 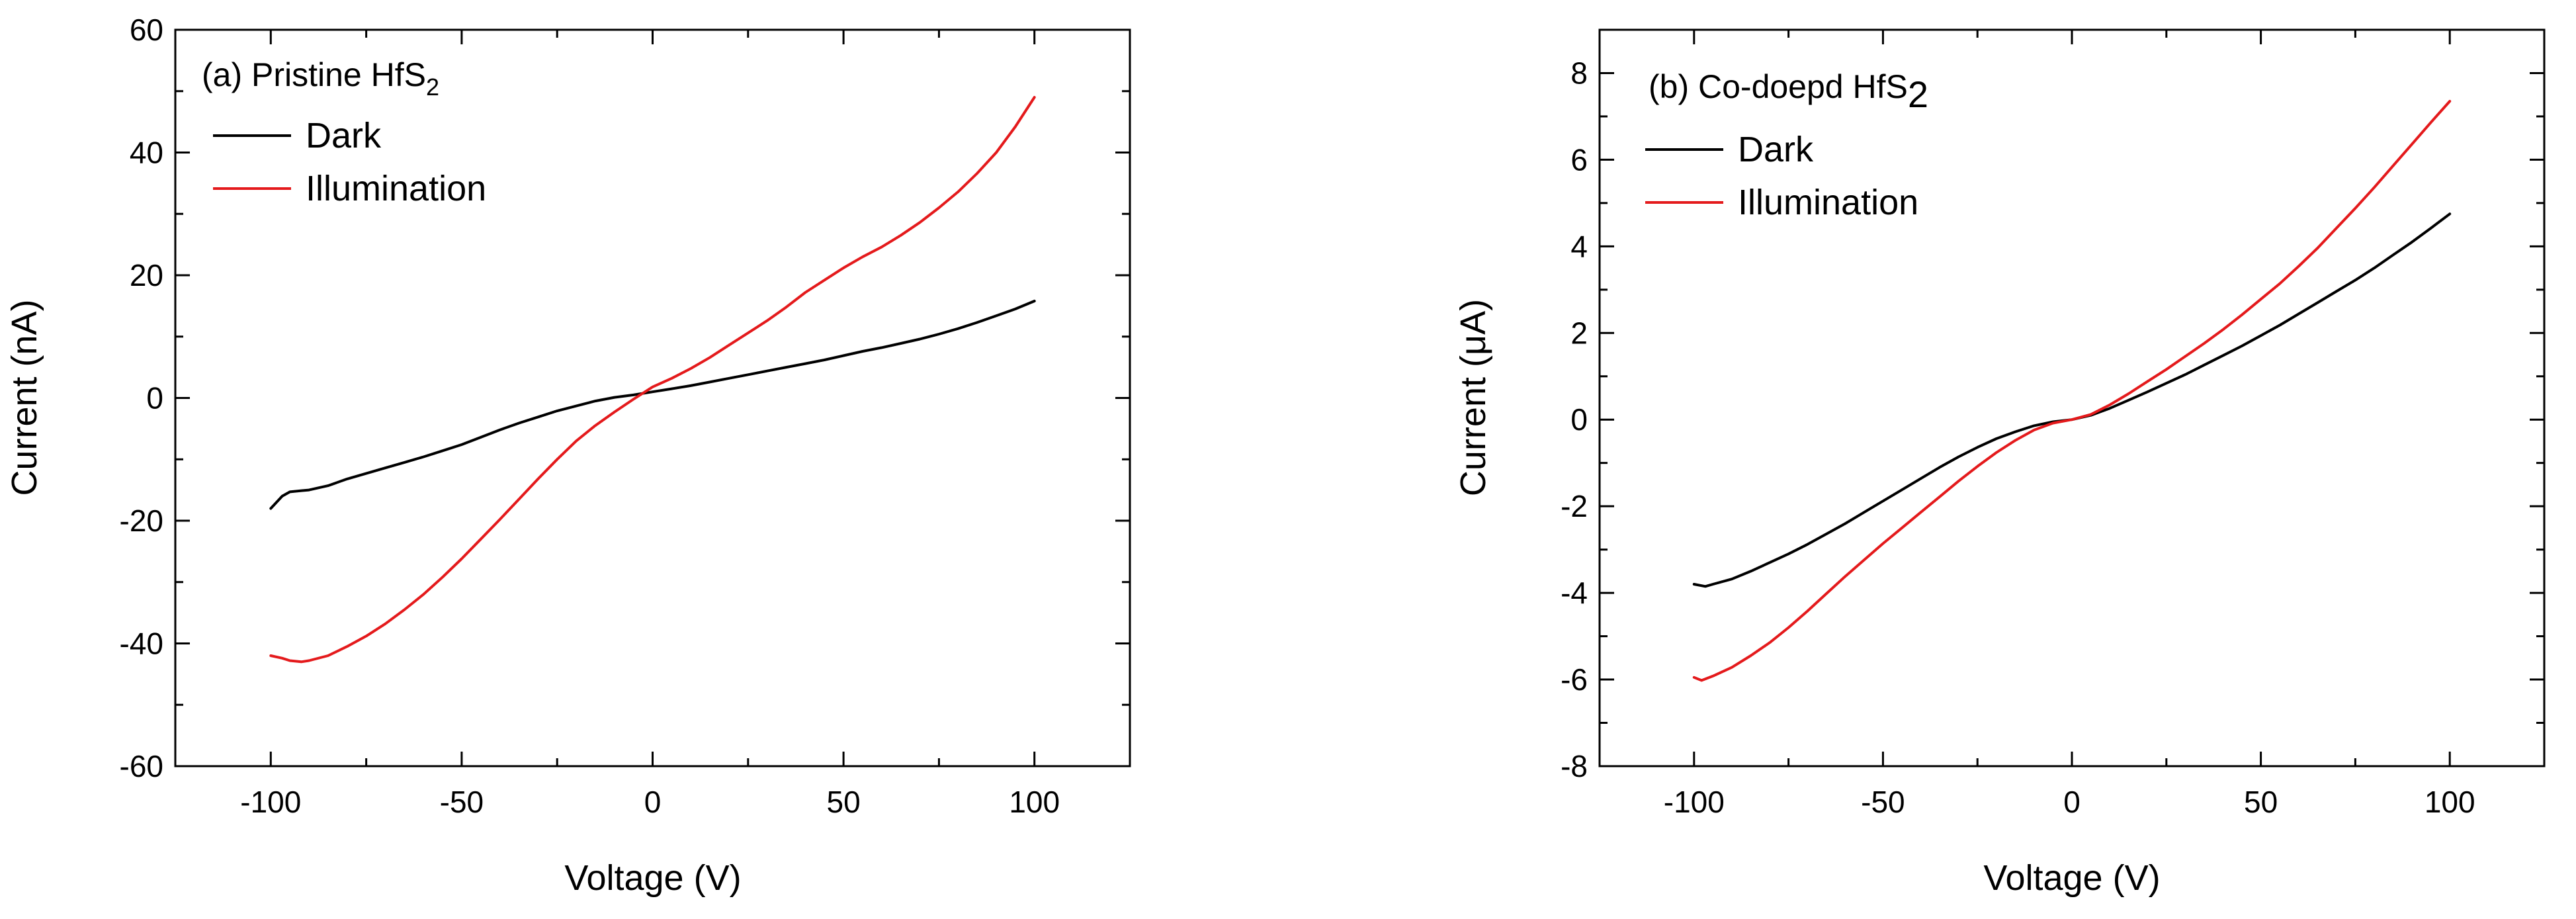 What do you see at coordinates (141, 766) in the screenshot?
I see `y-tick-label: -60` at bounding box center [141, 766].